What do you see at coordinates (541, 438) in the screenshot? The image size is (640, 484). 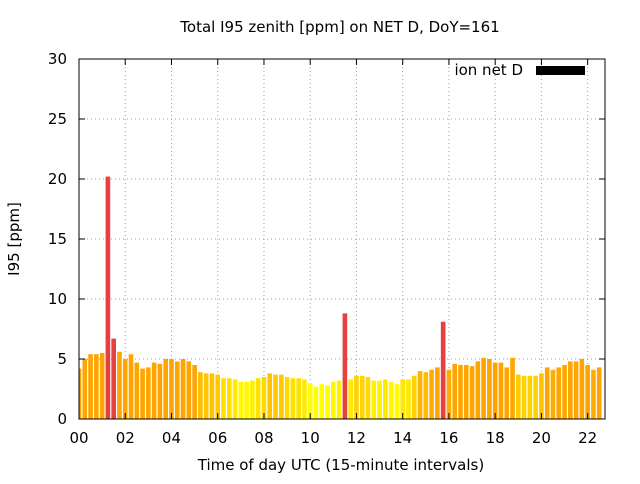 I see `x-tick-label: 20` at bounding box center [541, 438].